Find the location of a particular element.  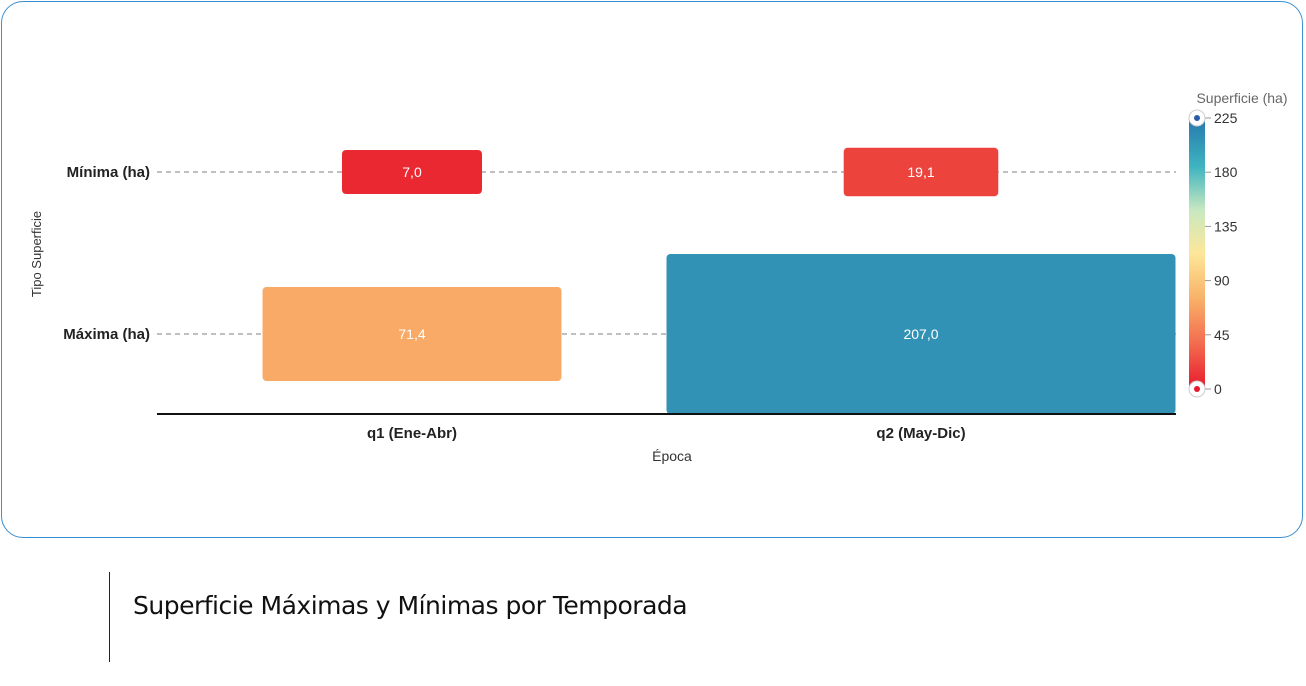

heatmap-cell: 7,0 is located at coordinates (412, 172).